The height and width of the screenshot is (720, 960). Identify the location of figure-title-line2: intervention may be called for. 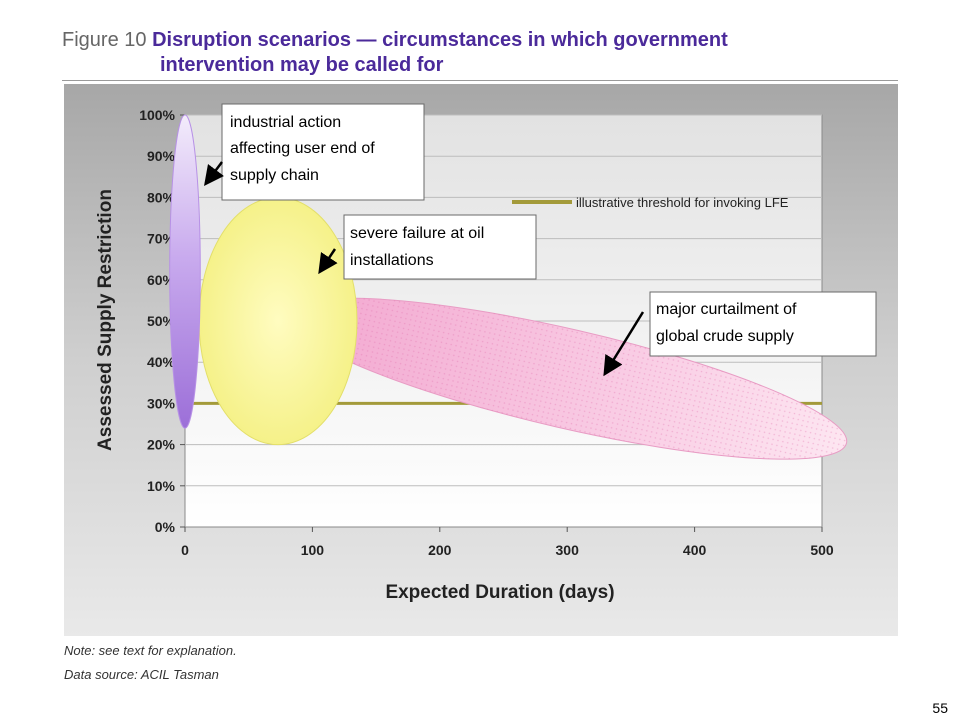
(302, 65).